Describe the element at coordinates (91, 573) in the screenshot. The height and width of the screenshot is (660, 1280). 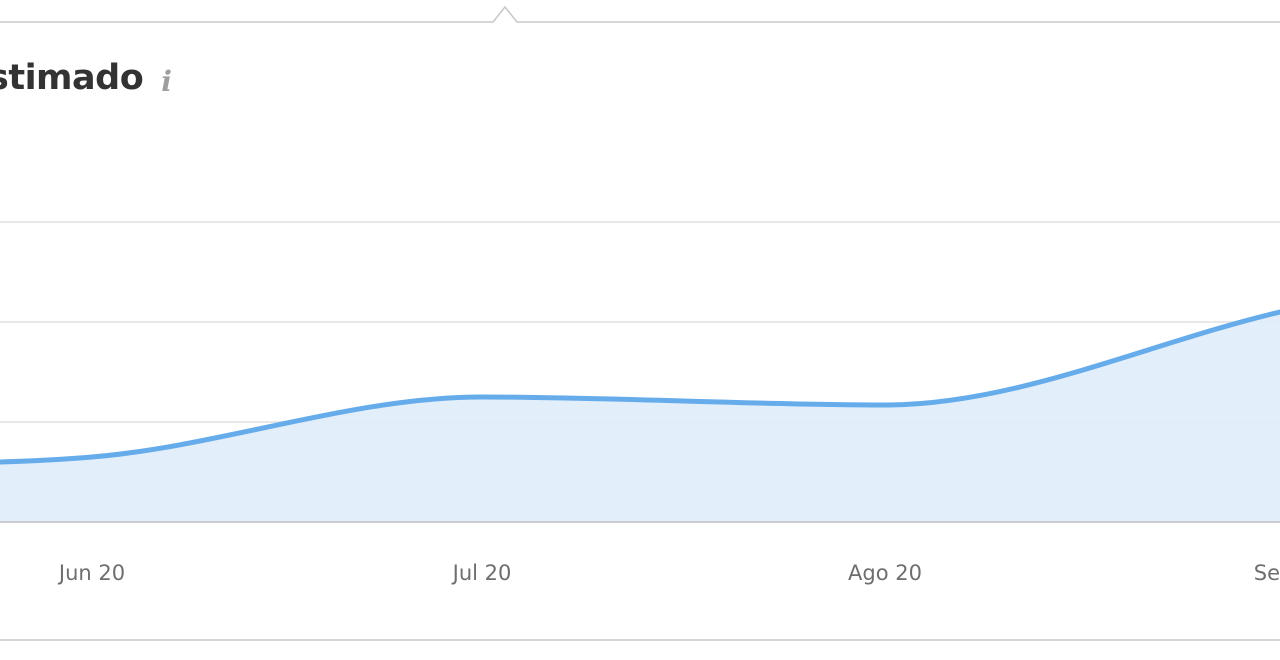
I see `x-tick-label: Jun 20` at that location.